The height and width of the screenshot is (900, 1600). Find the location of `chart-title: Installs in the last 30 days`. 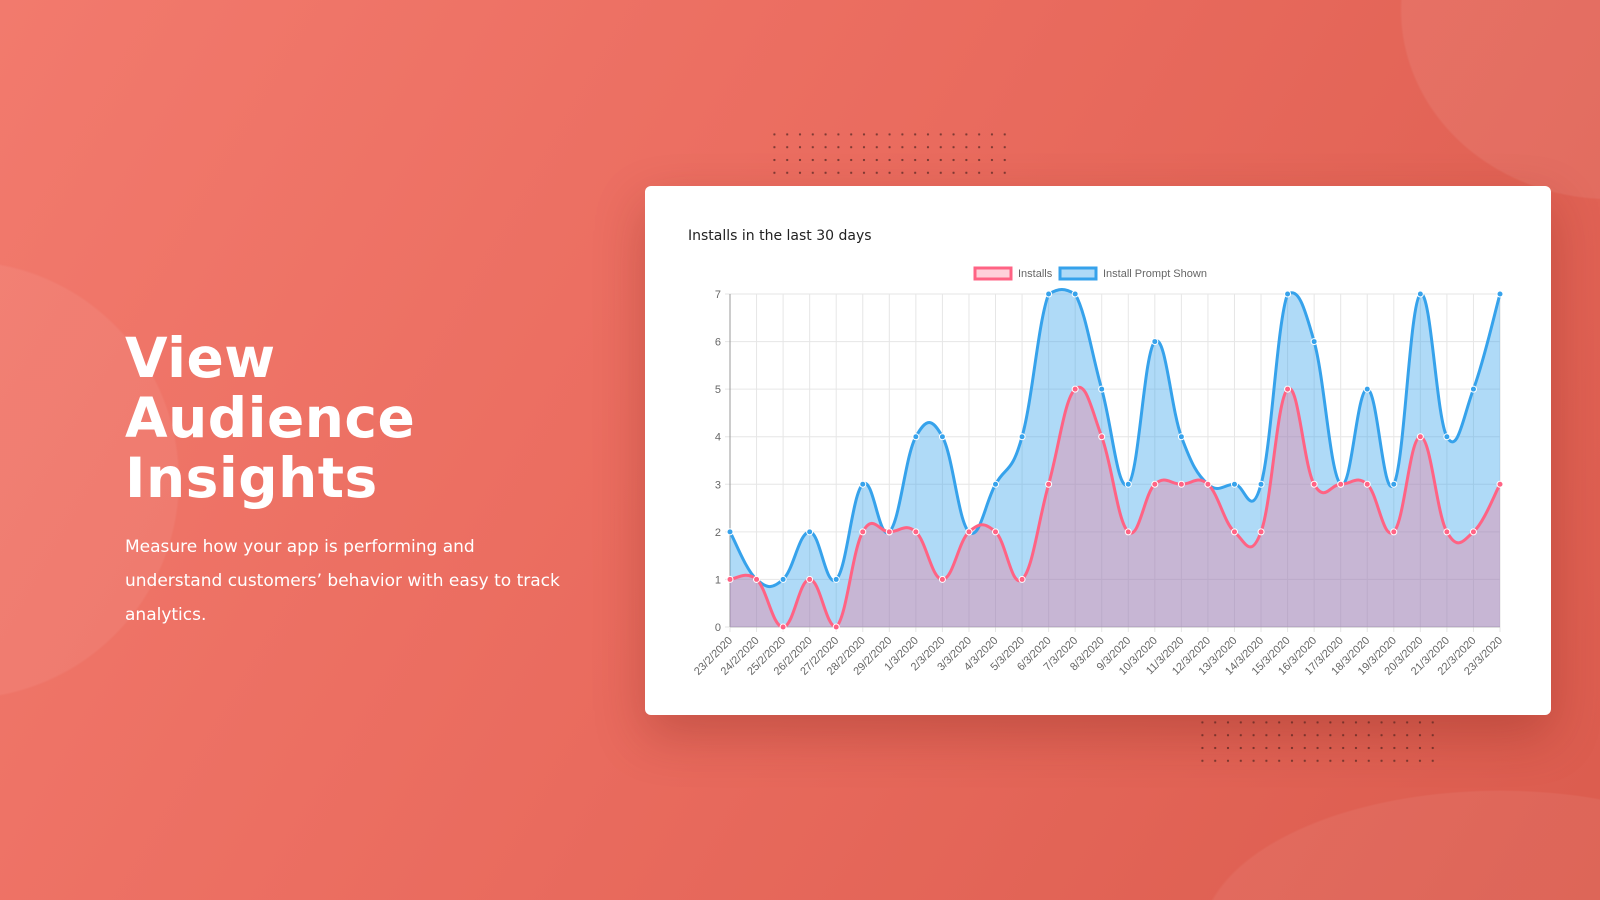

chart-title: Installs in the last 30 days is located at coordinates (780, 236).